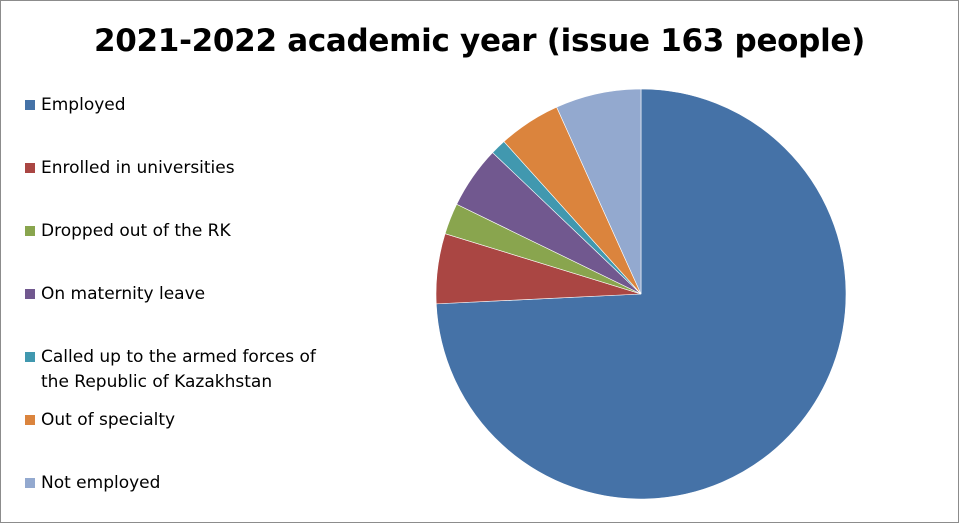 The height and width of the screenshot is (523, 959). I want to click on pie-slice-not-employed, so click(599, 191).